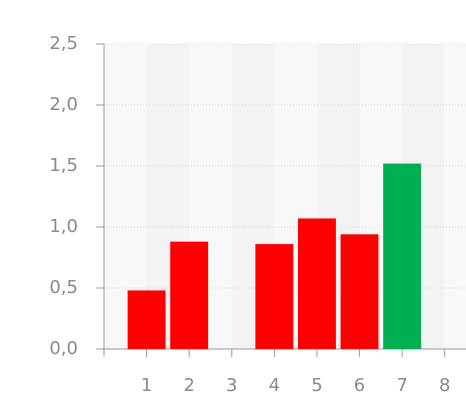 Image resolution: width=466 pixels, height=412 pixels. What do you see at coordinates (455, 196) in the screenshot?
I see `plot-band` at bounding box center [455, 196].